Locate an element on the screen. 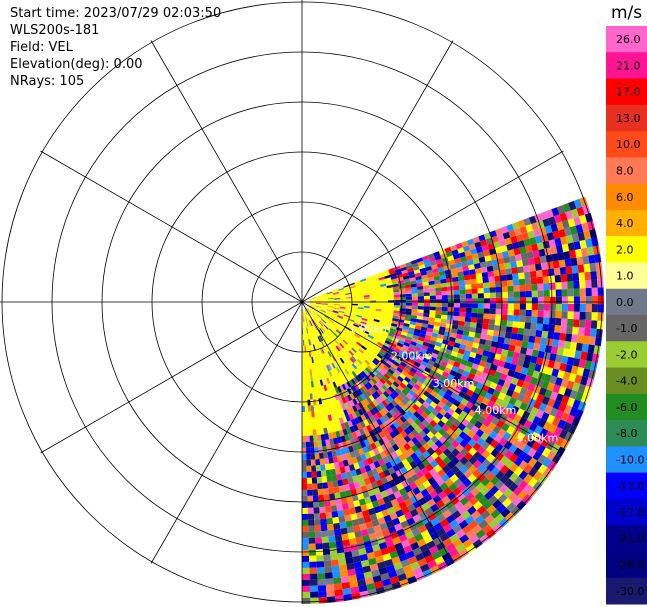  elevation-label: Elevation(deg): 0.00 is located at coordinates (76, 64).